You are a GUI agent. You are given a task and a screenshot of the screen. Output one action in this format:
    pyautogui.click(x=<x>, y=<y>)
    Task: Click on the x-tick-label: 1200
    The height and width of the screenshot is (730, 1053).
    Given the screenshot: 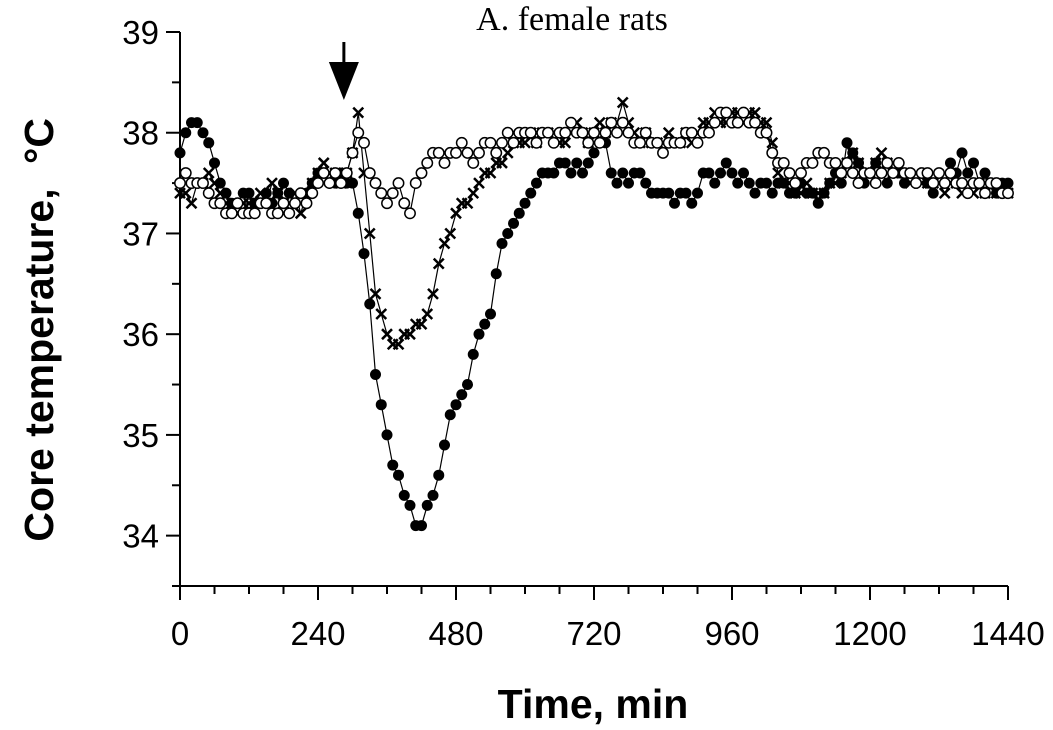 What is the action you would take?
    pyautogui.click(x=869, y=633)
    